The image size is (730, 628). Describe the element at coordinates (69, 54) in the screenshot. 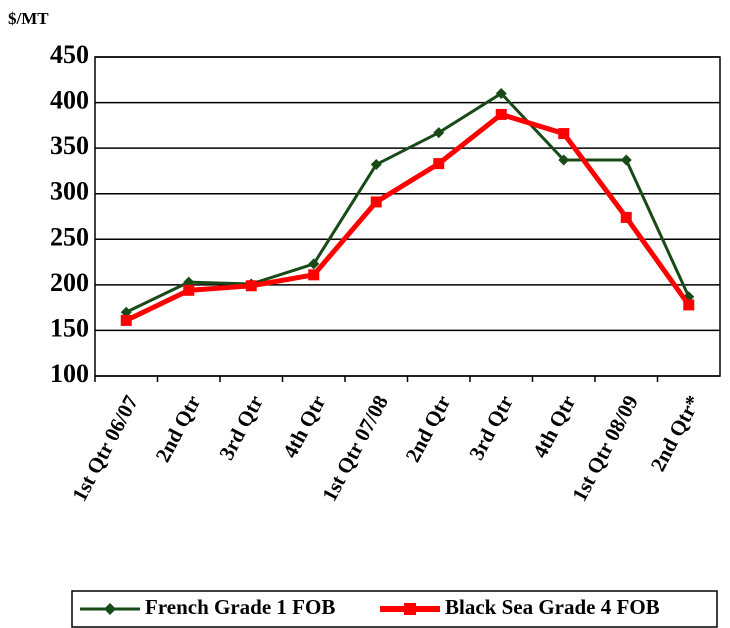

I see `y-tick-label: 450` at that location.